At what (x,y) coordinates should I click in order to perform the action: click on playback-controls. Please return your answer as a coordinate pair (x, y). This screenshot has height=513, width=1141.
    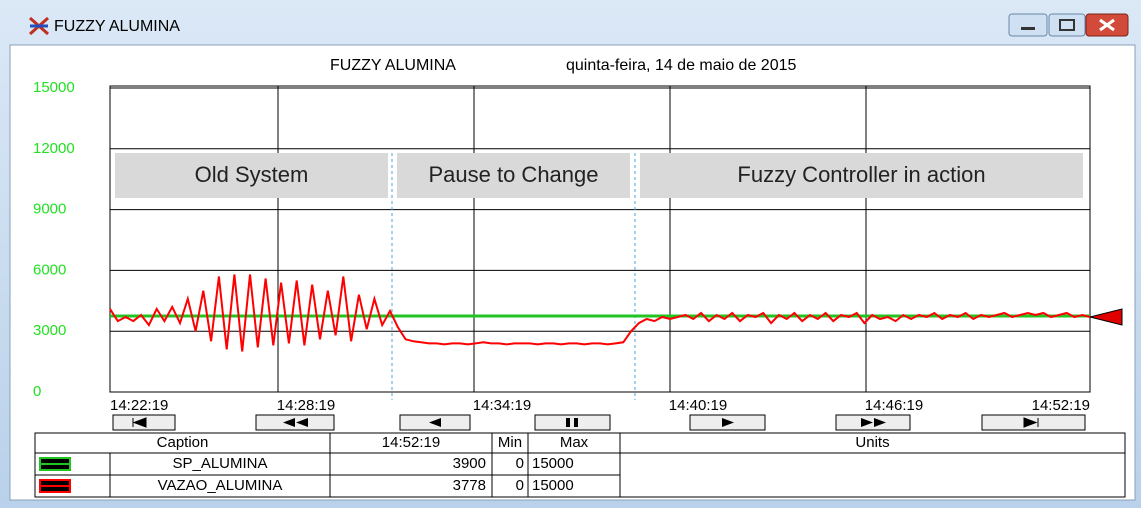
    Looking at the image, I should click on (599, 422).